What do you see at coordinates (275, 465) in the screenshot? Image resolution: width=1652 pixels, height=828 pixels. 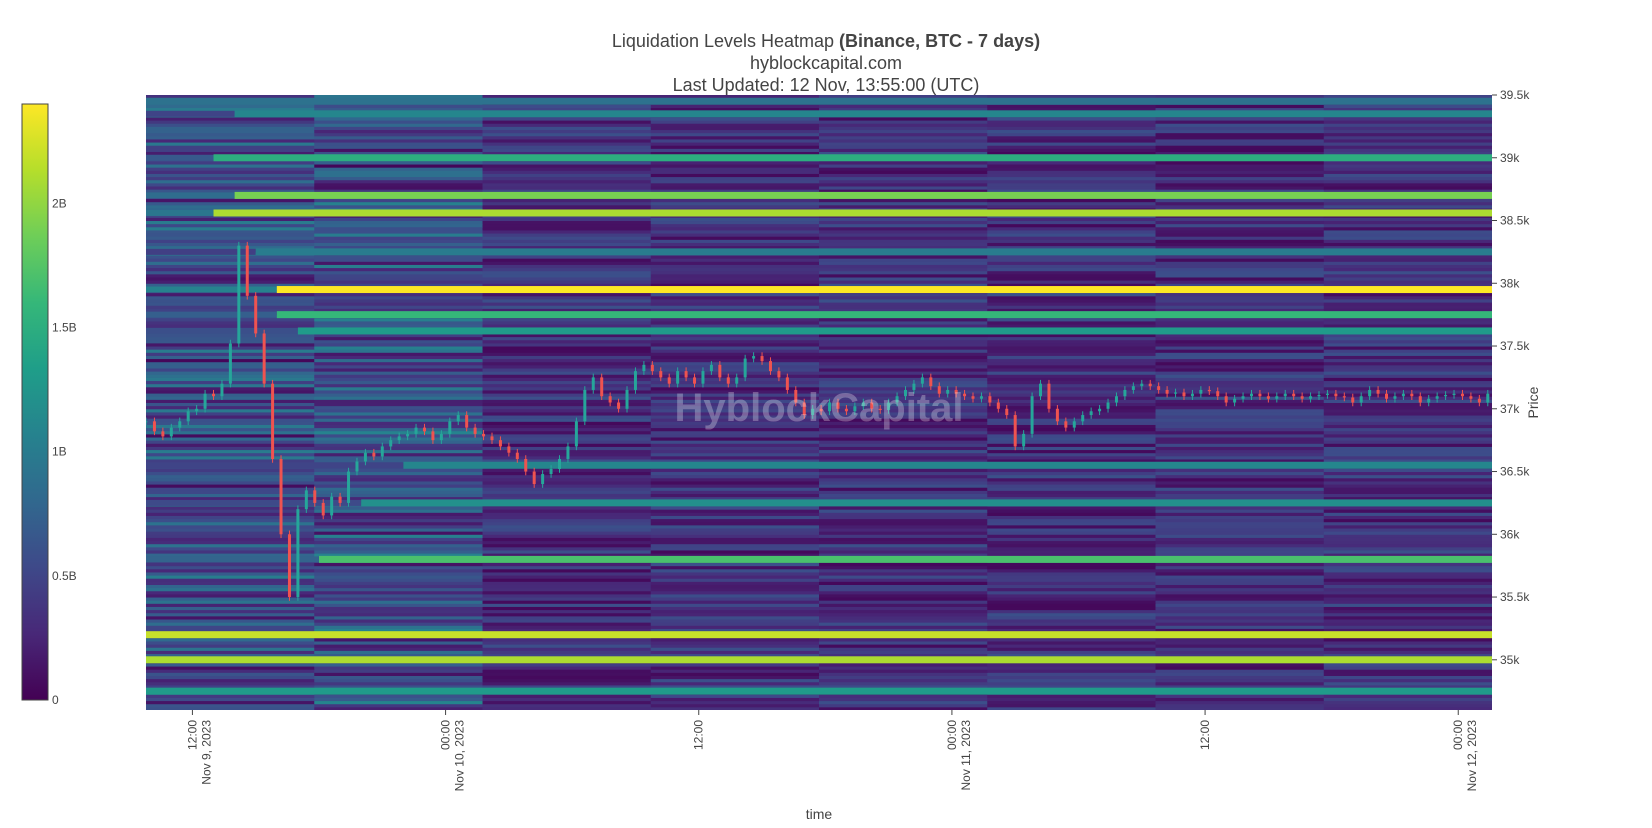 I see `liquidation-band-early` at bounding box center [275, 465].